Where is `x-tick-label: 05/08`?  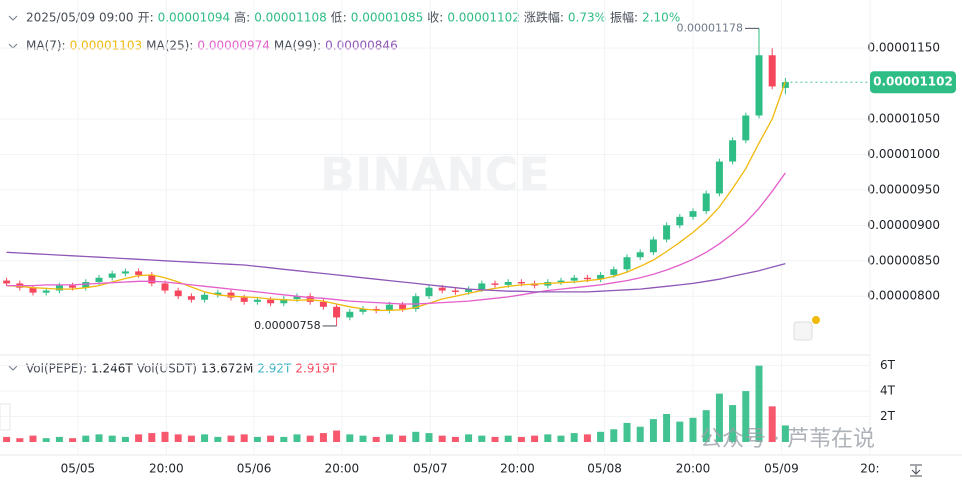
x-tick-label: 05/08 is located at coordinates (604, 469).